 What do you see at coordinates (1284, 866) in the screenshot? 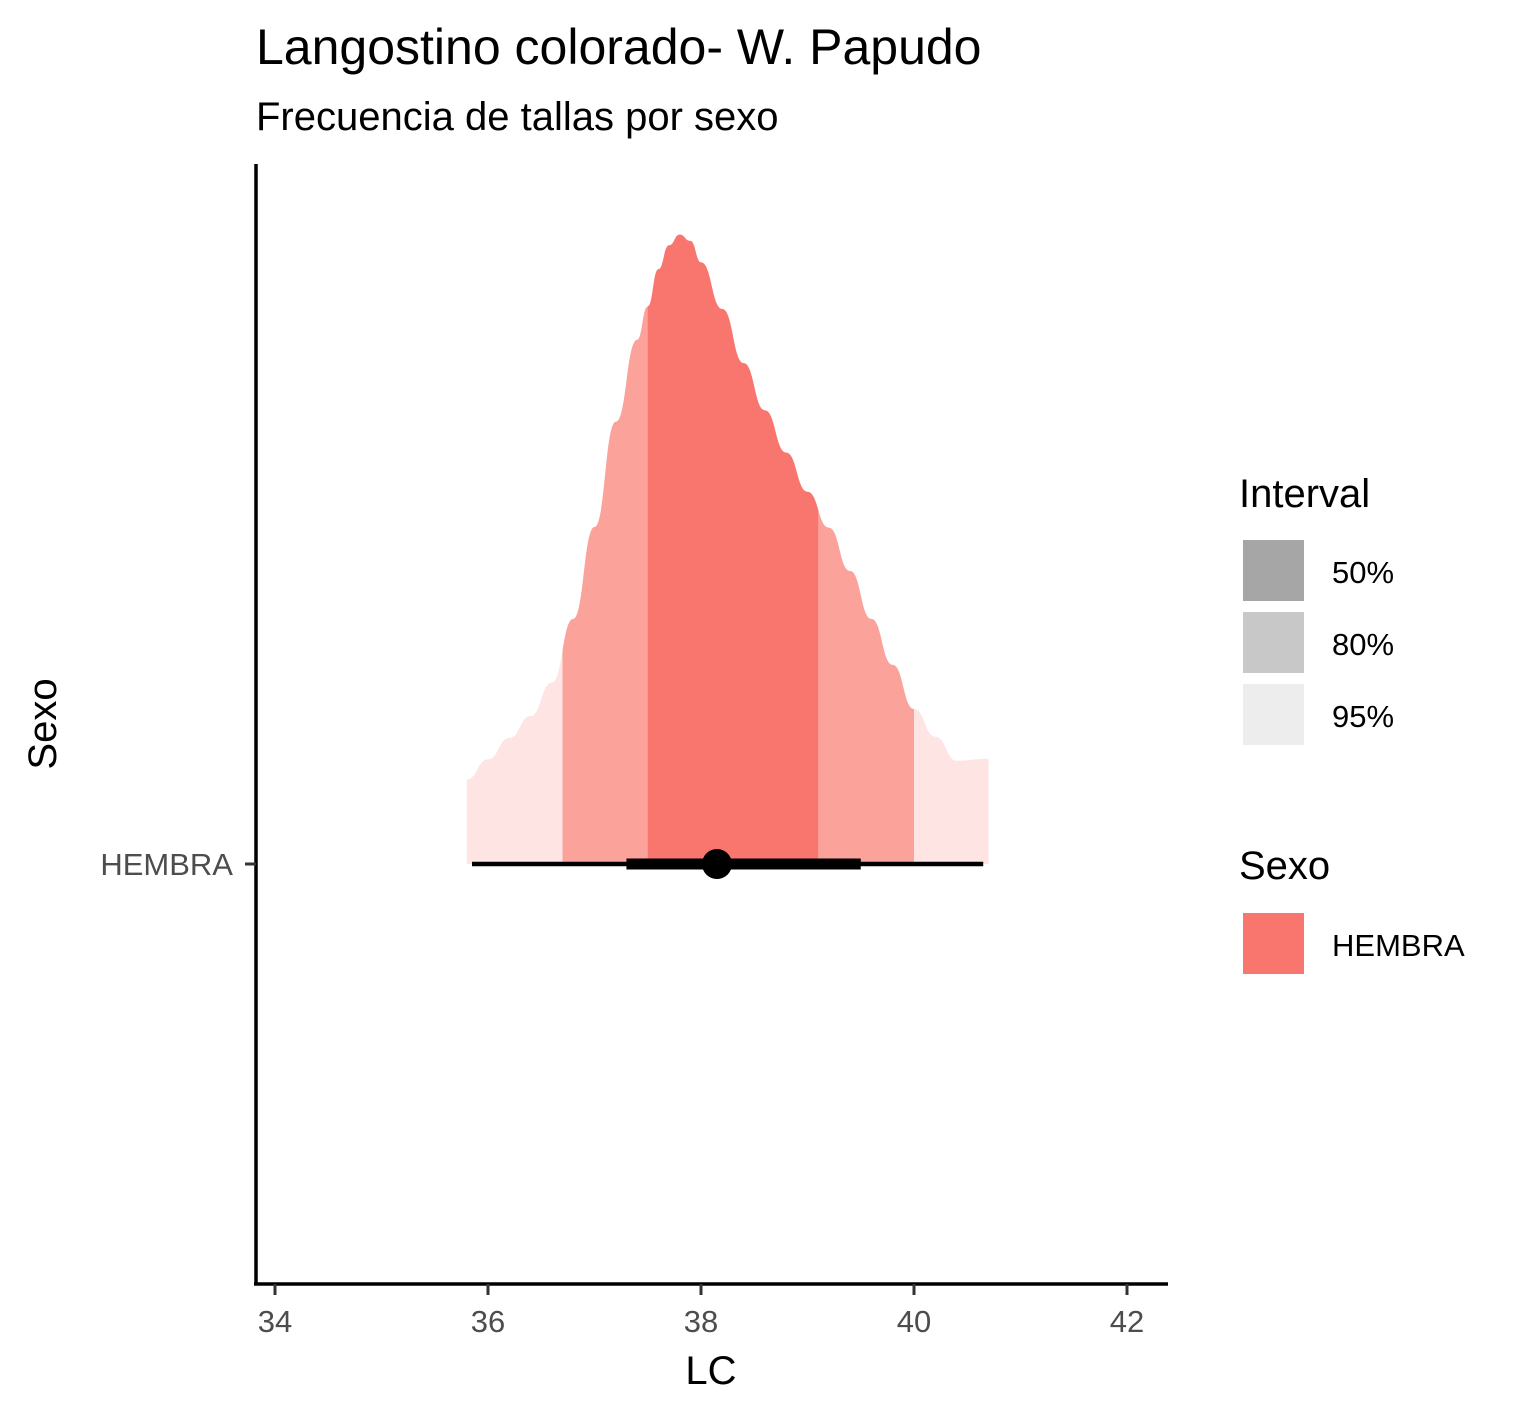
I see `legend-sexo-title: Sexo` at bounding box center [1284, 866].